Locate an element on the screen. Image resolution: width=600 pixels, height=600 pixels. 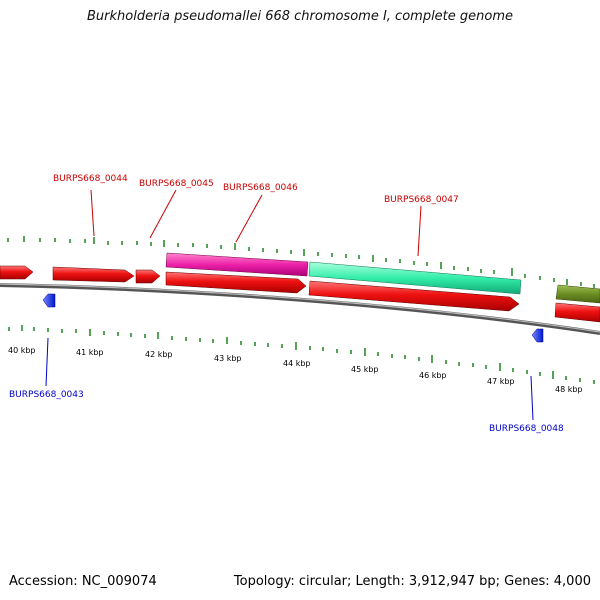
gene-label-0046: BURPS668_0046 is located at coordinates (260, 188).